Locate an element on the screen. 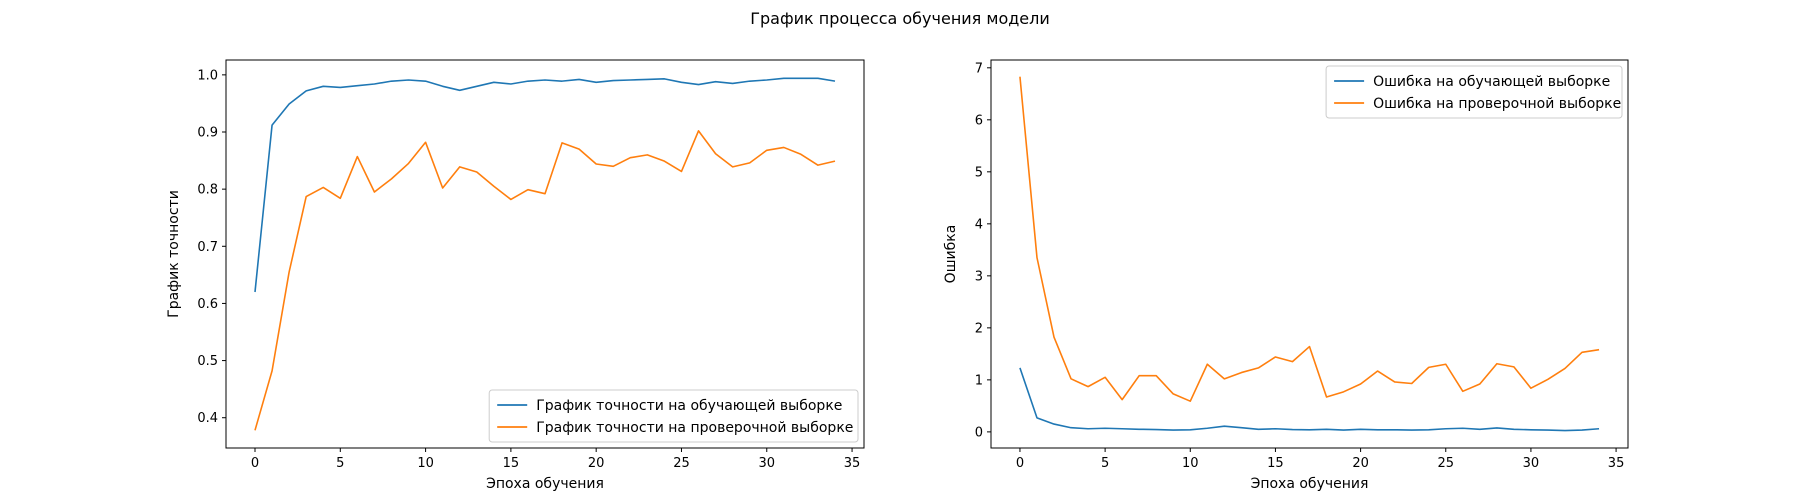 Image resolution: width=1800 pixels, height=500 pixels. y-tick-label: 0.9 is located at coordinates (207, 133).